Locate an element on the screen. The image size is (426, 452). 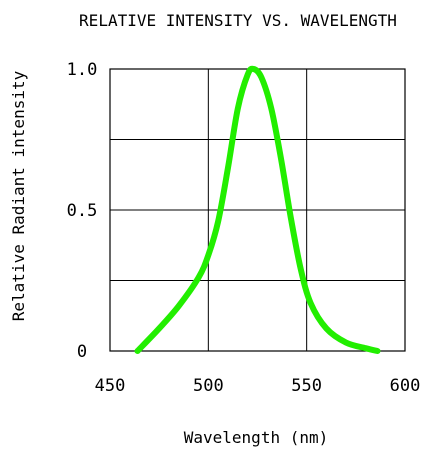
x-tick-label: 600 is located at coordinates (405, 386).